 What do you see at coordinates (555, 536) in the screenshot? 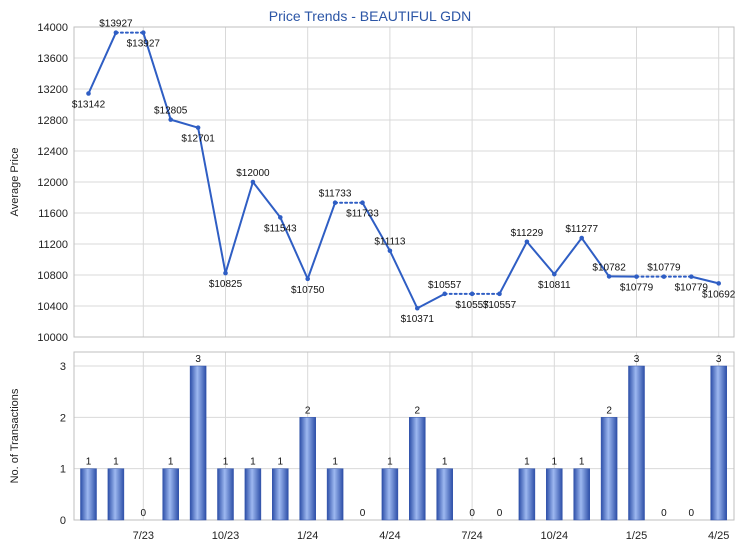
I see `date-tick-label: 10/24` at bounding box center [555, 536].